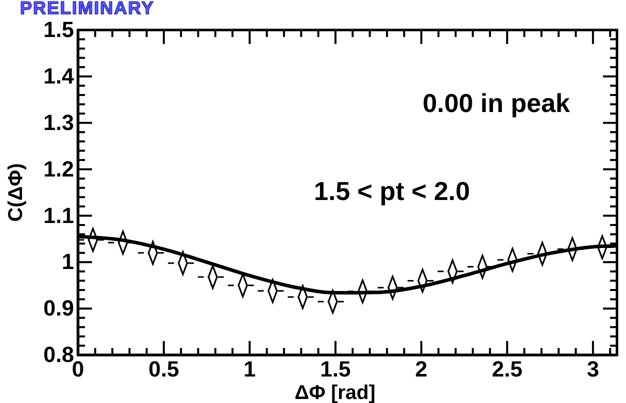 The height and width of the screenshot is (403, 626). Describe the element at coordinates (164, 369) in the screenshot. I see `x-tick-label: 0.5` at that location.